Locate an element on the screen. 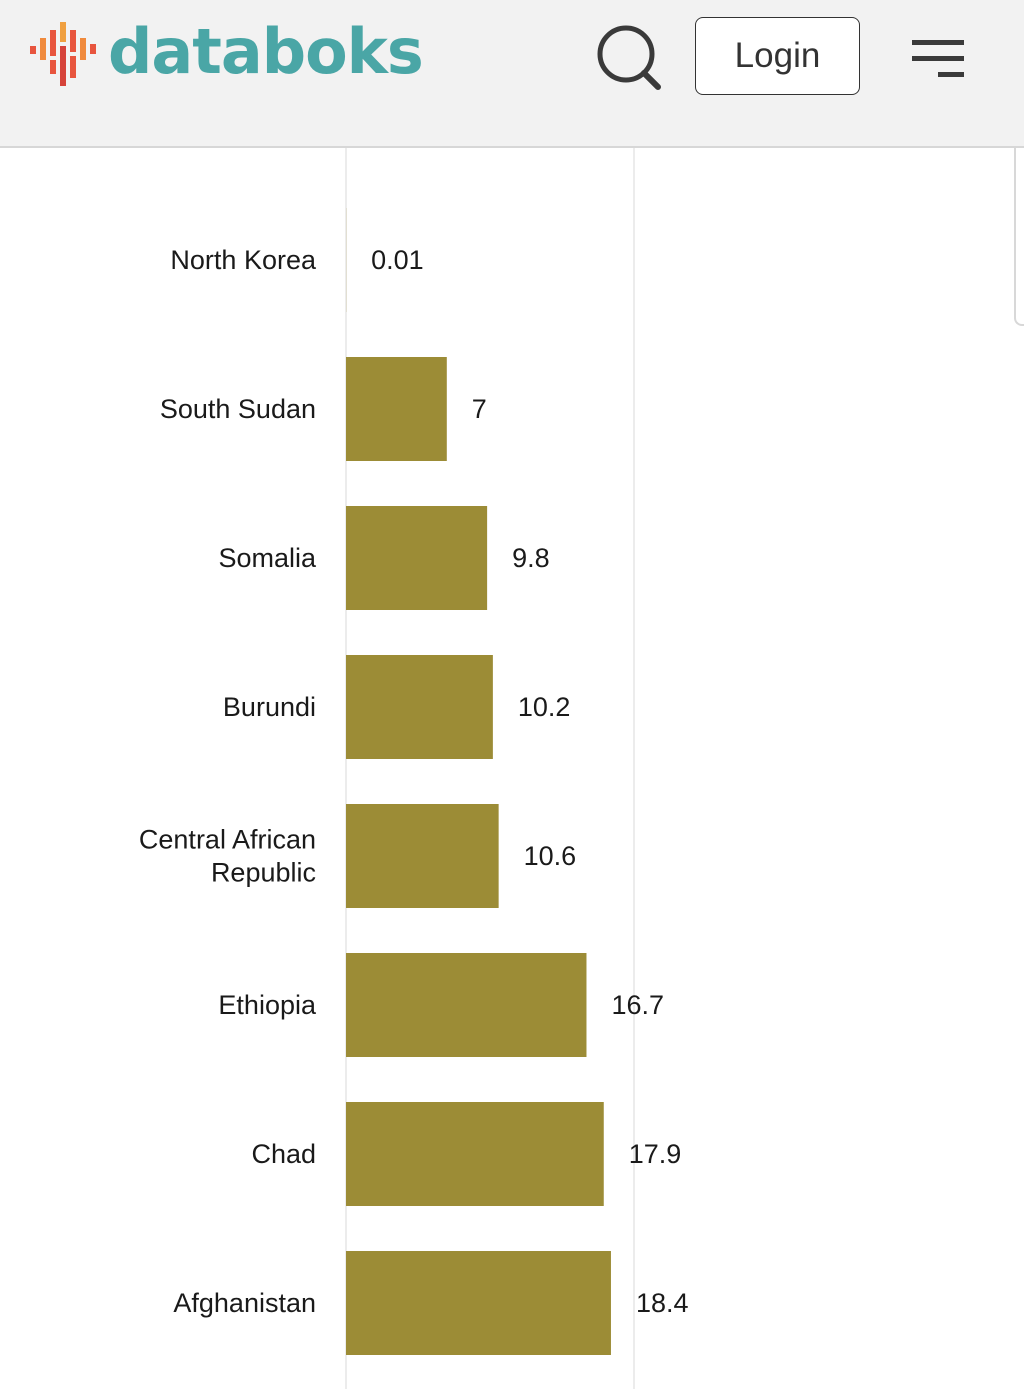 The height and width of the screenshot is (1389, 1024). value-label: 10.6 is located at coordinates (550, 856).